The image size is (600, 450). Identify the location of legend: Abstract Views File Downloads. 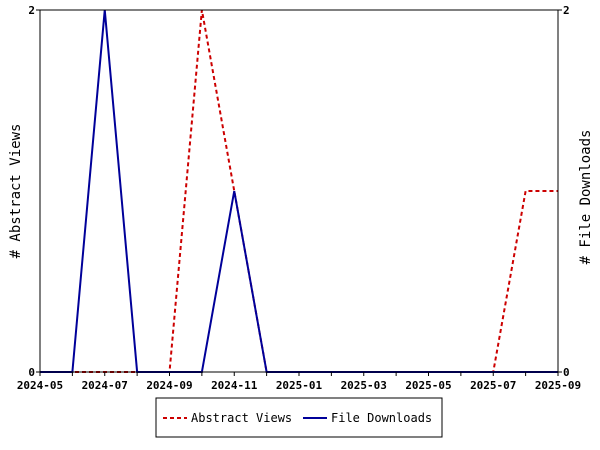
(299, 417).